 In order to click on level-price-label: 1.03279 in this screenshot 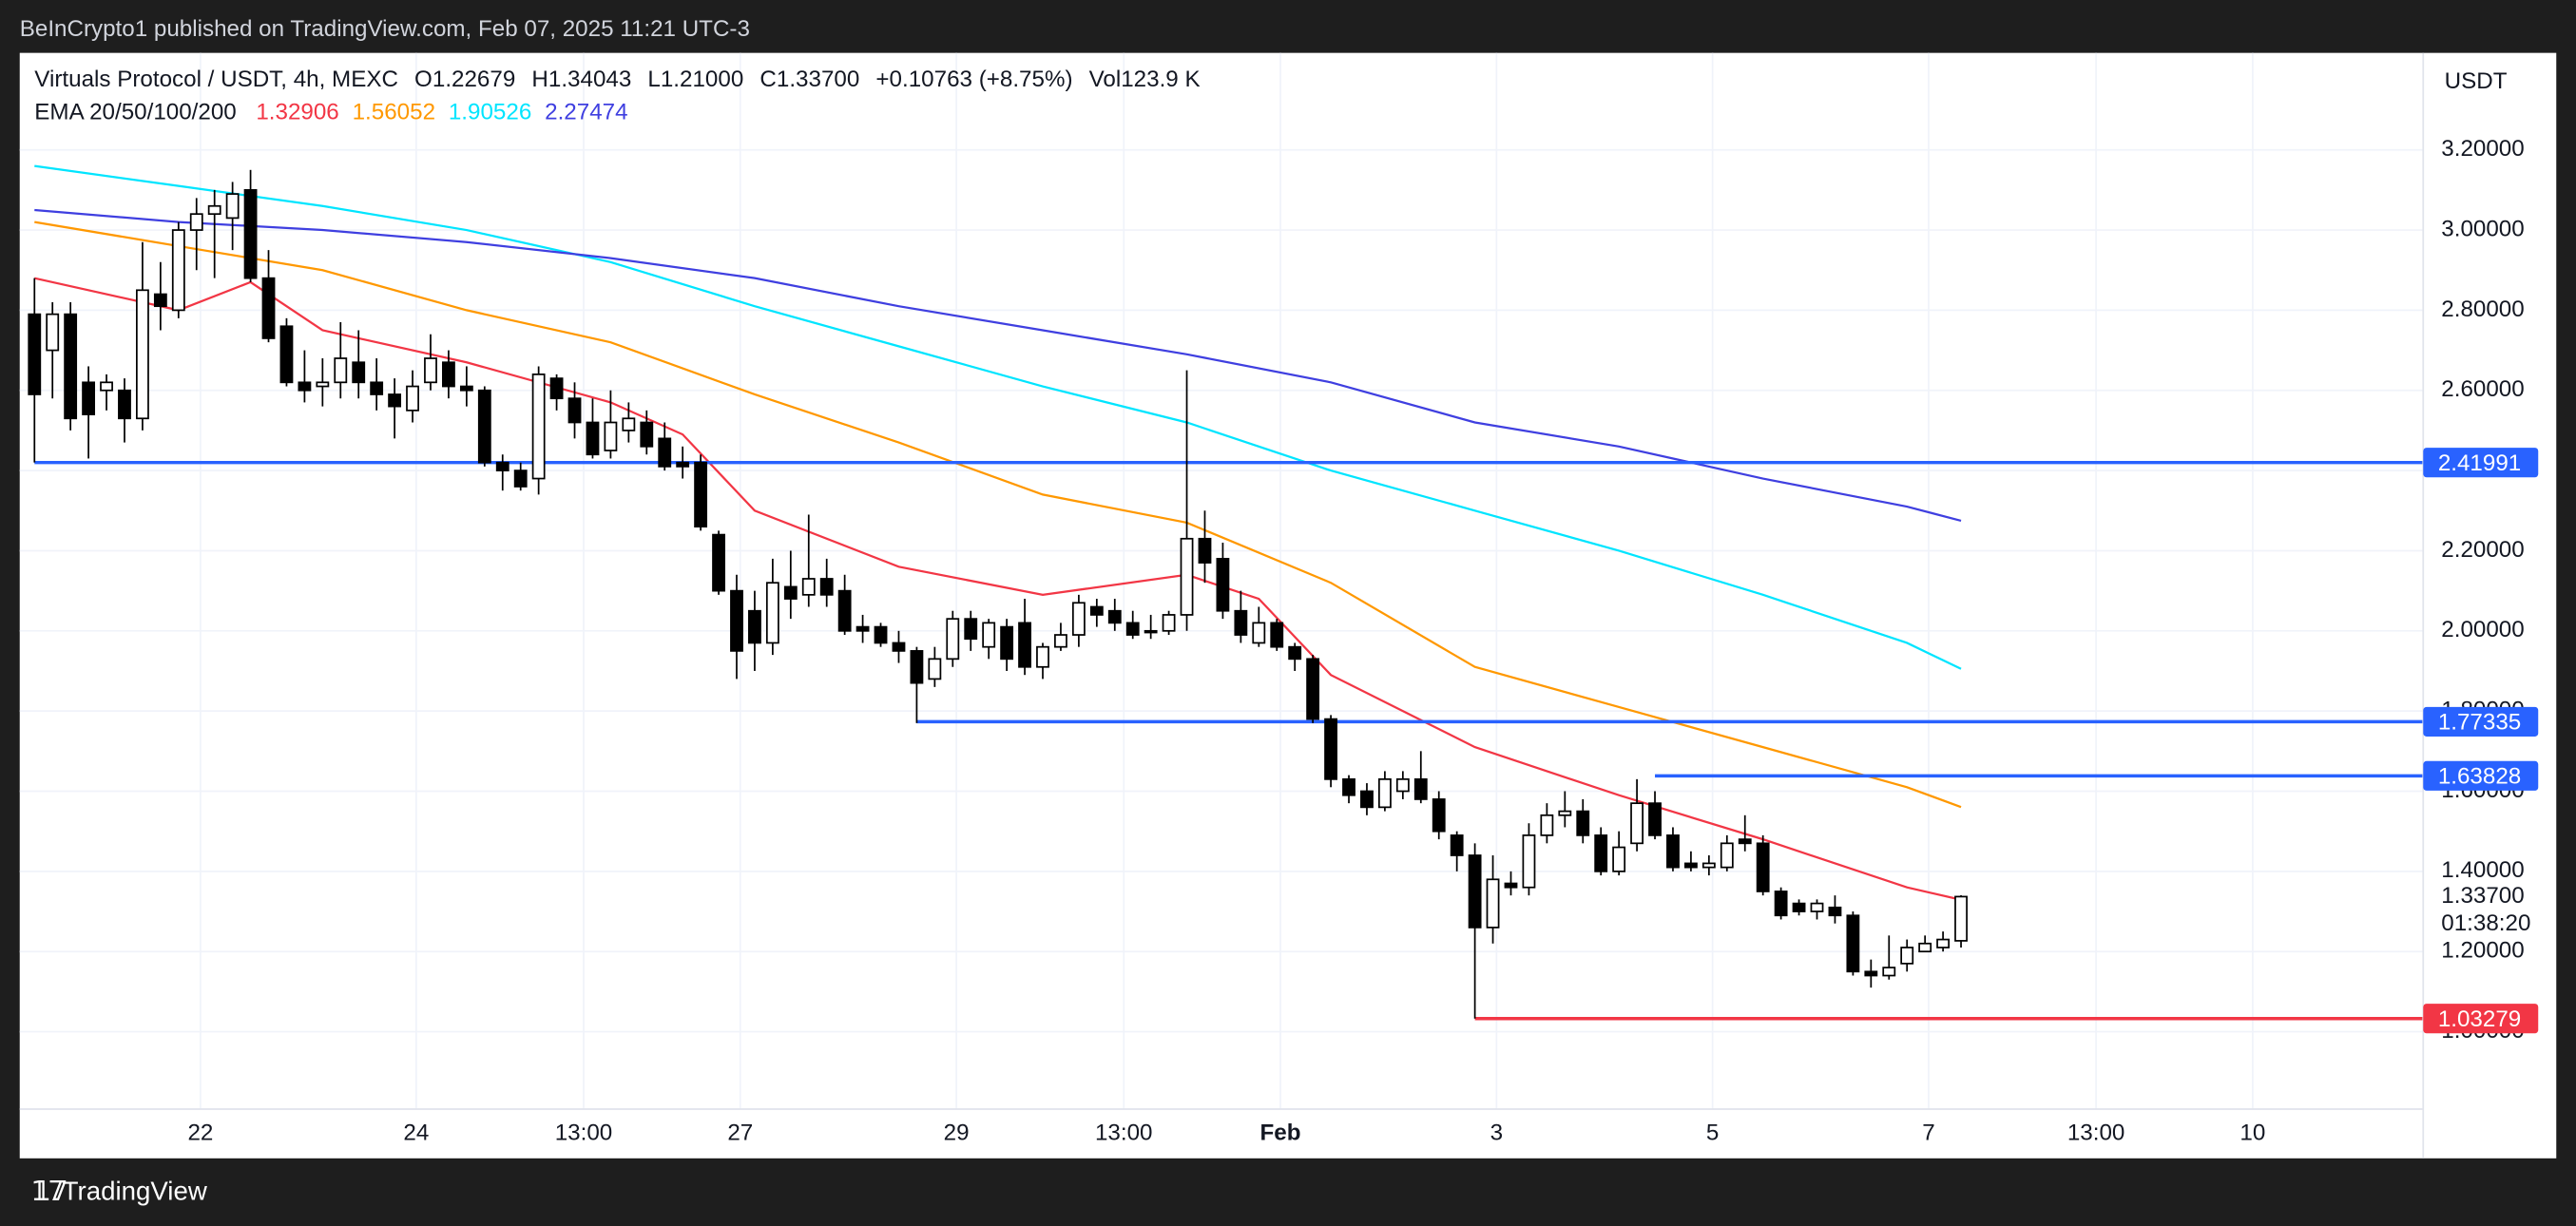, I will do `click(2479, 1019)`.